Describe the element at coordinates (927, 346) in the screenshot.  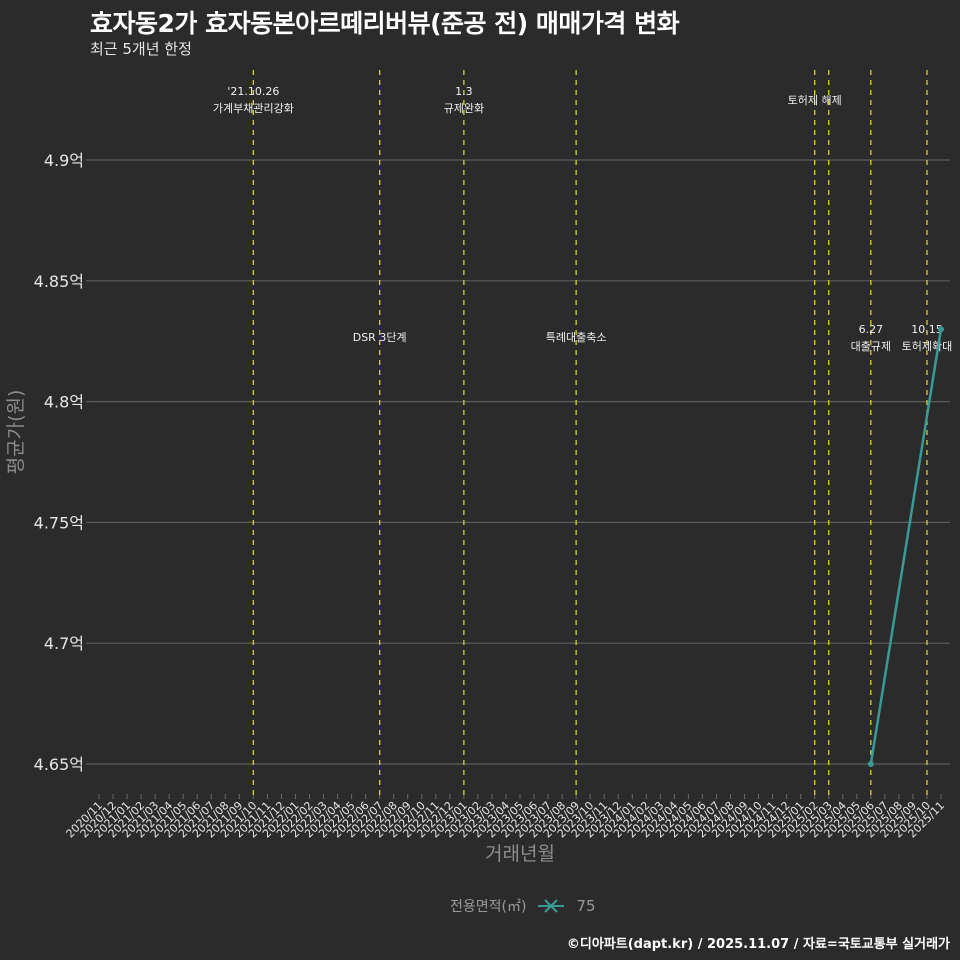
I see `event-label: 토허제확대` at that location.